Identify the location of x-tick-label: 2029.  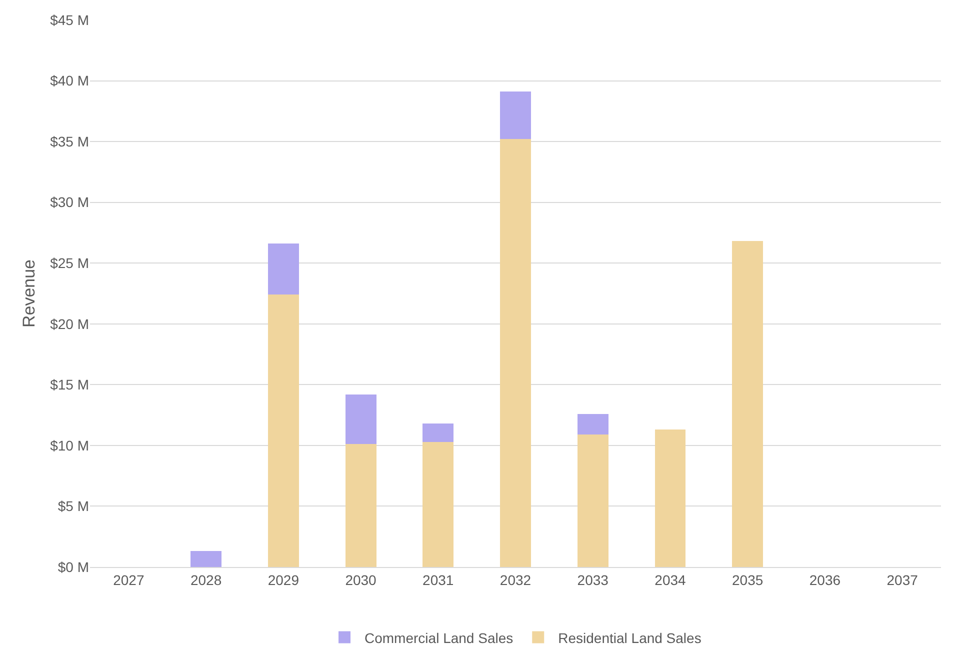
(284, 580).